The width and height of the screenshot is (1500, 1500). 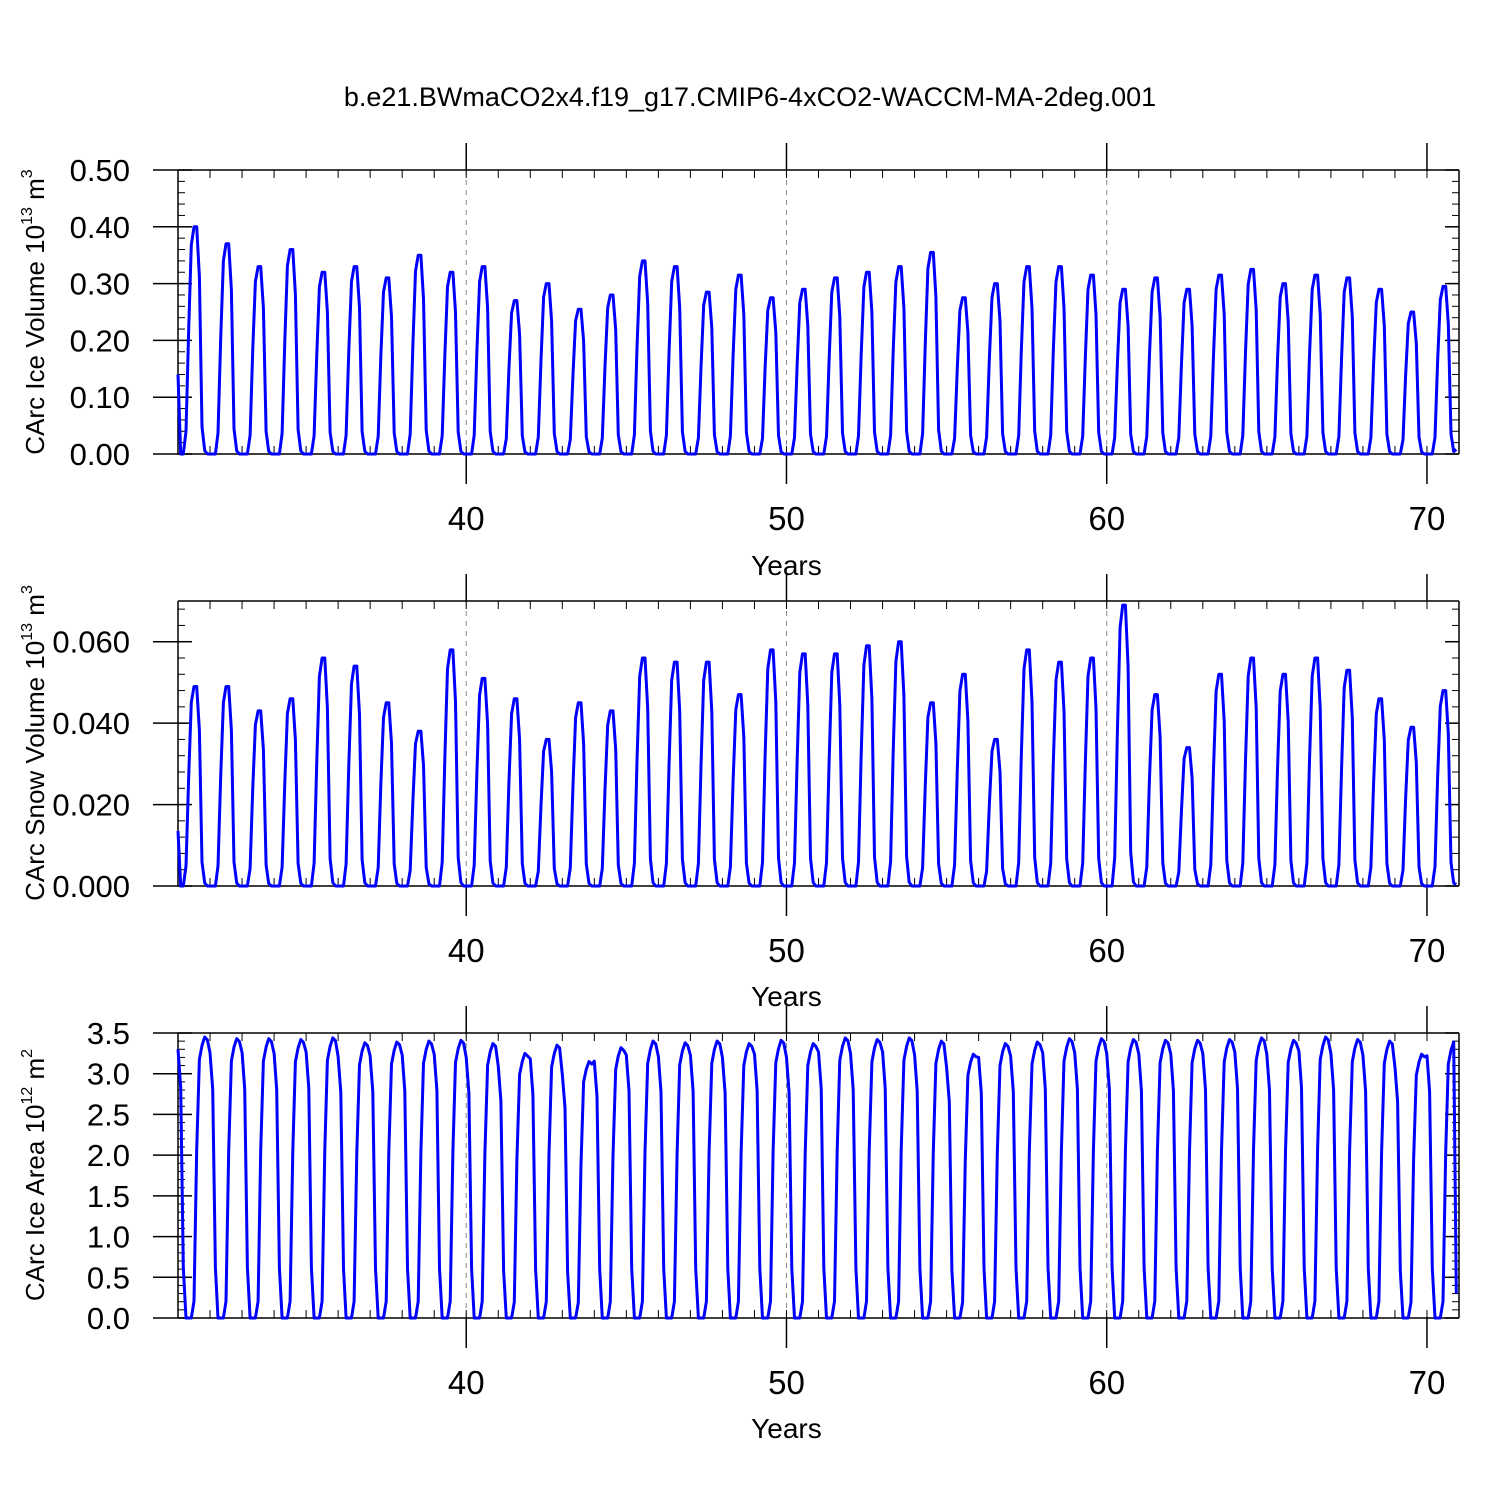 What do you see at coordinates (100, 170) in the screenshot?
I see `y-tick-label: 0.50` at bounding box center [100, 170].